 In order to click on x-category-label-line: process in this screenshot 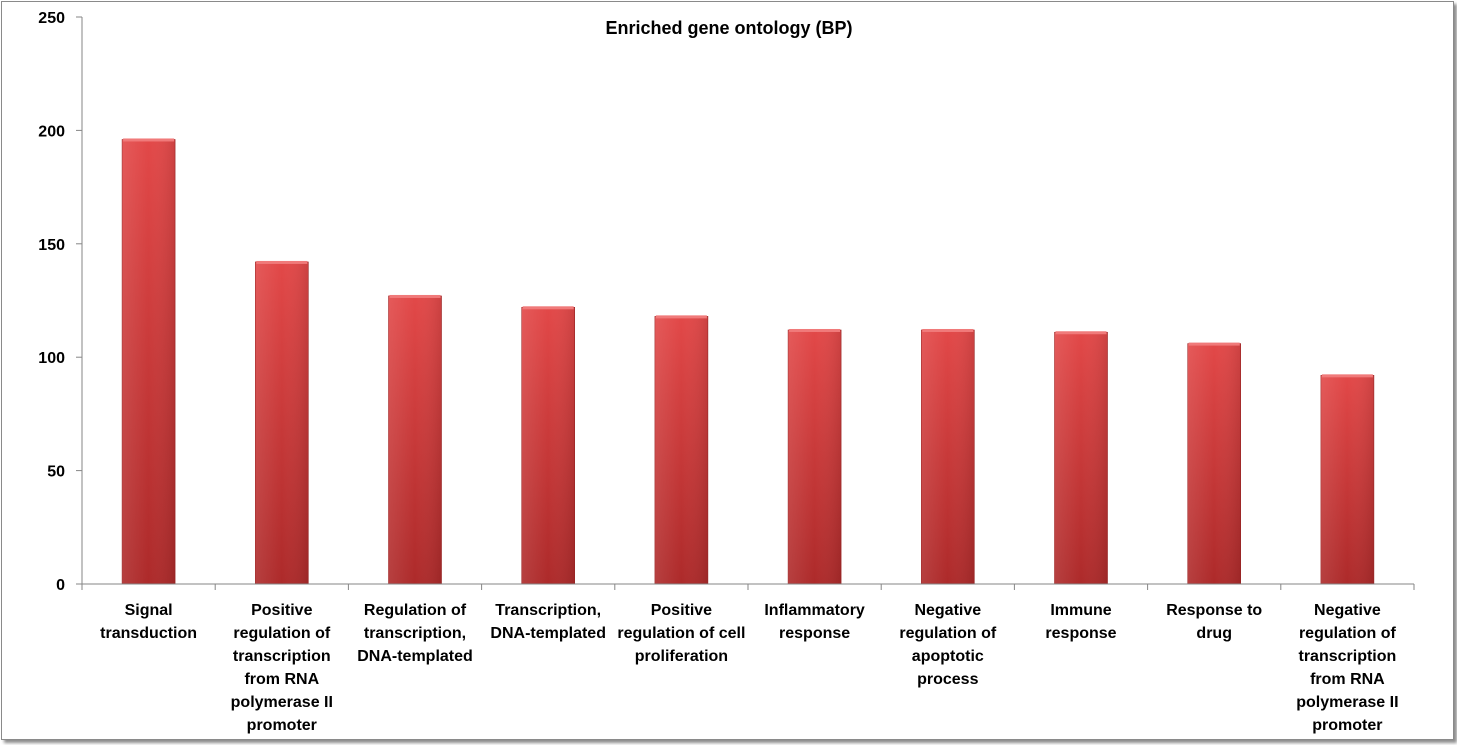, I will do `click(947, 679)`.